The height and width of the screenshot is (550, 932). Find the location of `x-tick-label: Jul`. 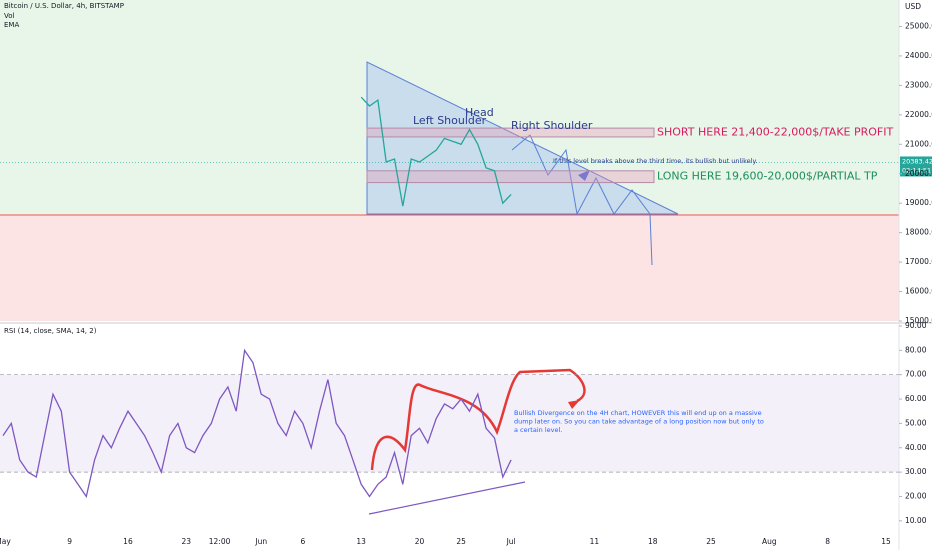

x-tick-label: Jul is located at coordinates (511, 541).